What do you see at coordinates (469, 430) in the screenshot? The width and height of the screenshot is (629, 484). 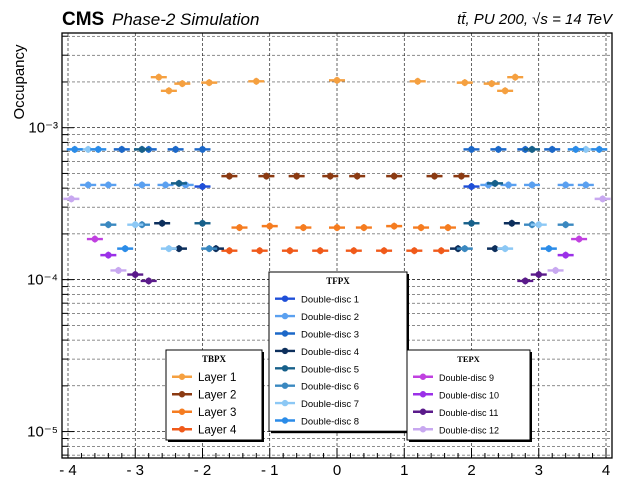 I see `legend-label: Double-disc 12` at bounding box center [469, 430].